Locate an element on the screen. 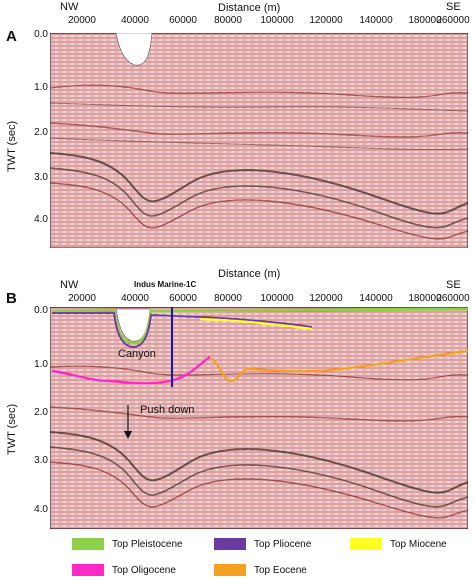  legend-label: Top Eocene is located at coordinates (280, 570).